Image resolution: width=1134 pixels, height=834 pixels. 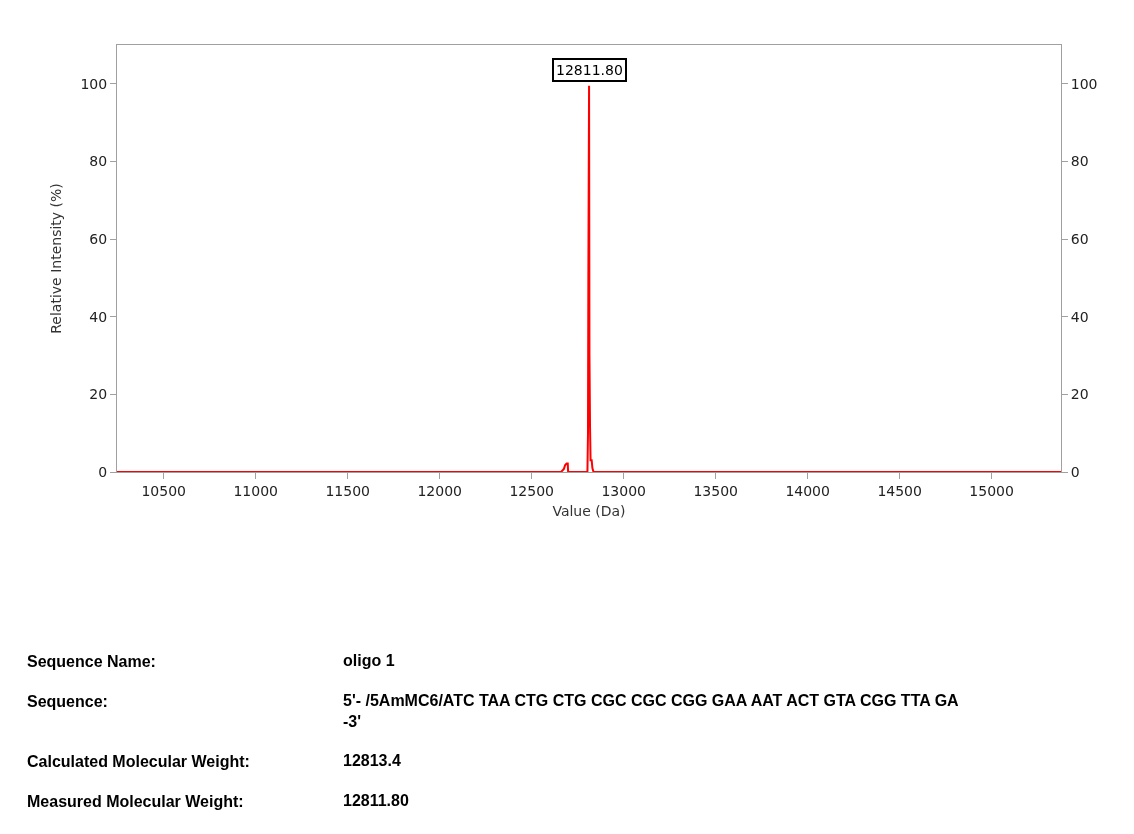 I want to click on x-tick-label: 10500, so click(x=163, y=490).